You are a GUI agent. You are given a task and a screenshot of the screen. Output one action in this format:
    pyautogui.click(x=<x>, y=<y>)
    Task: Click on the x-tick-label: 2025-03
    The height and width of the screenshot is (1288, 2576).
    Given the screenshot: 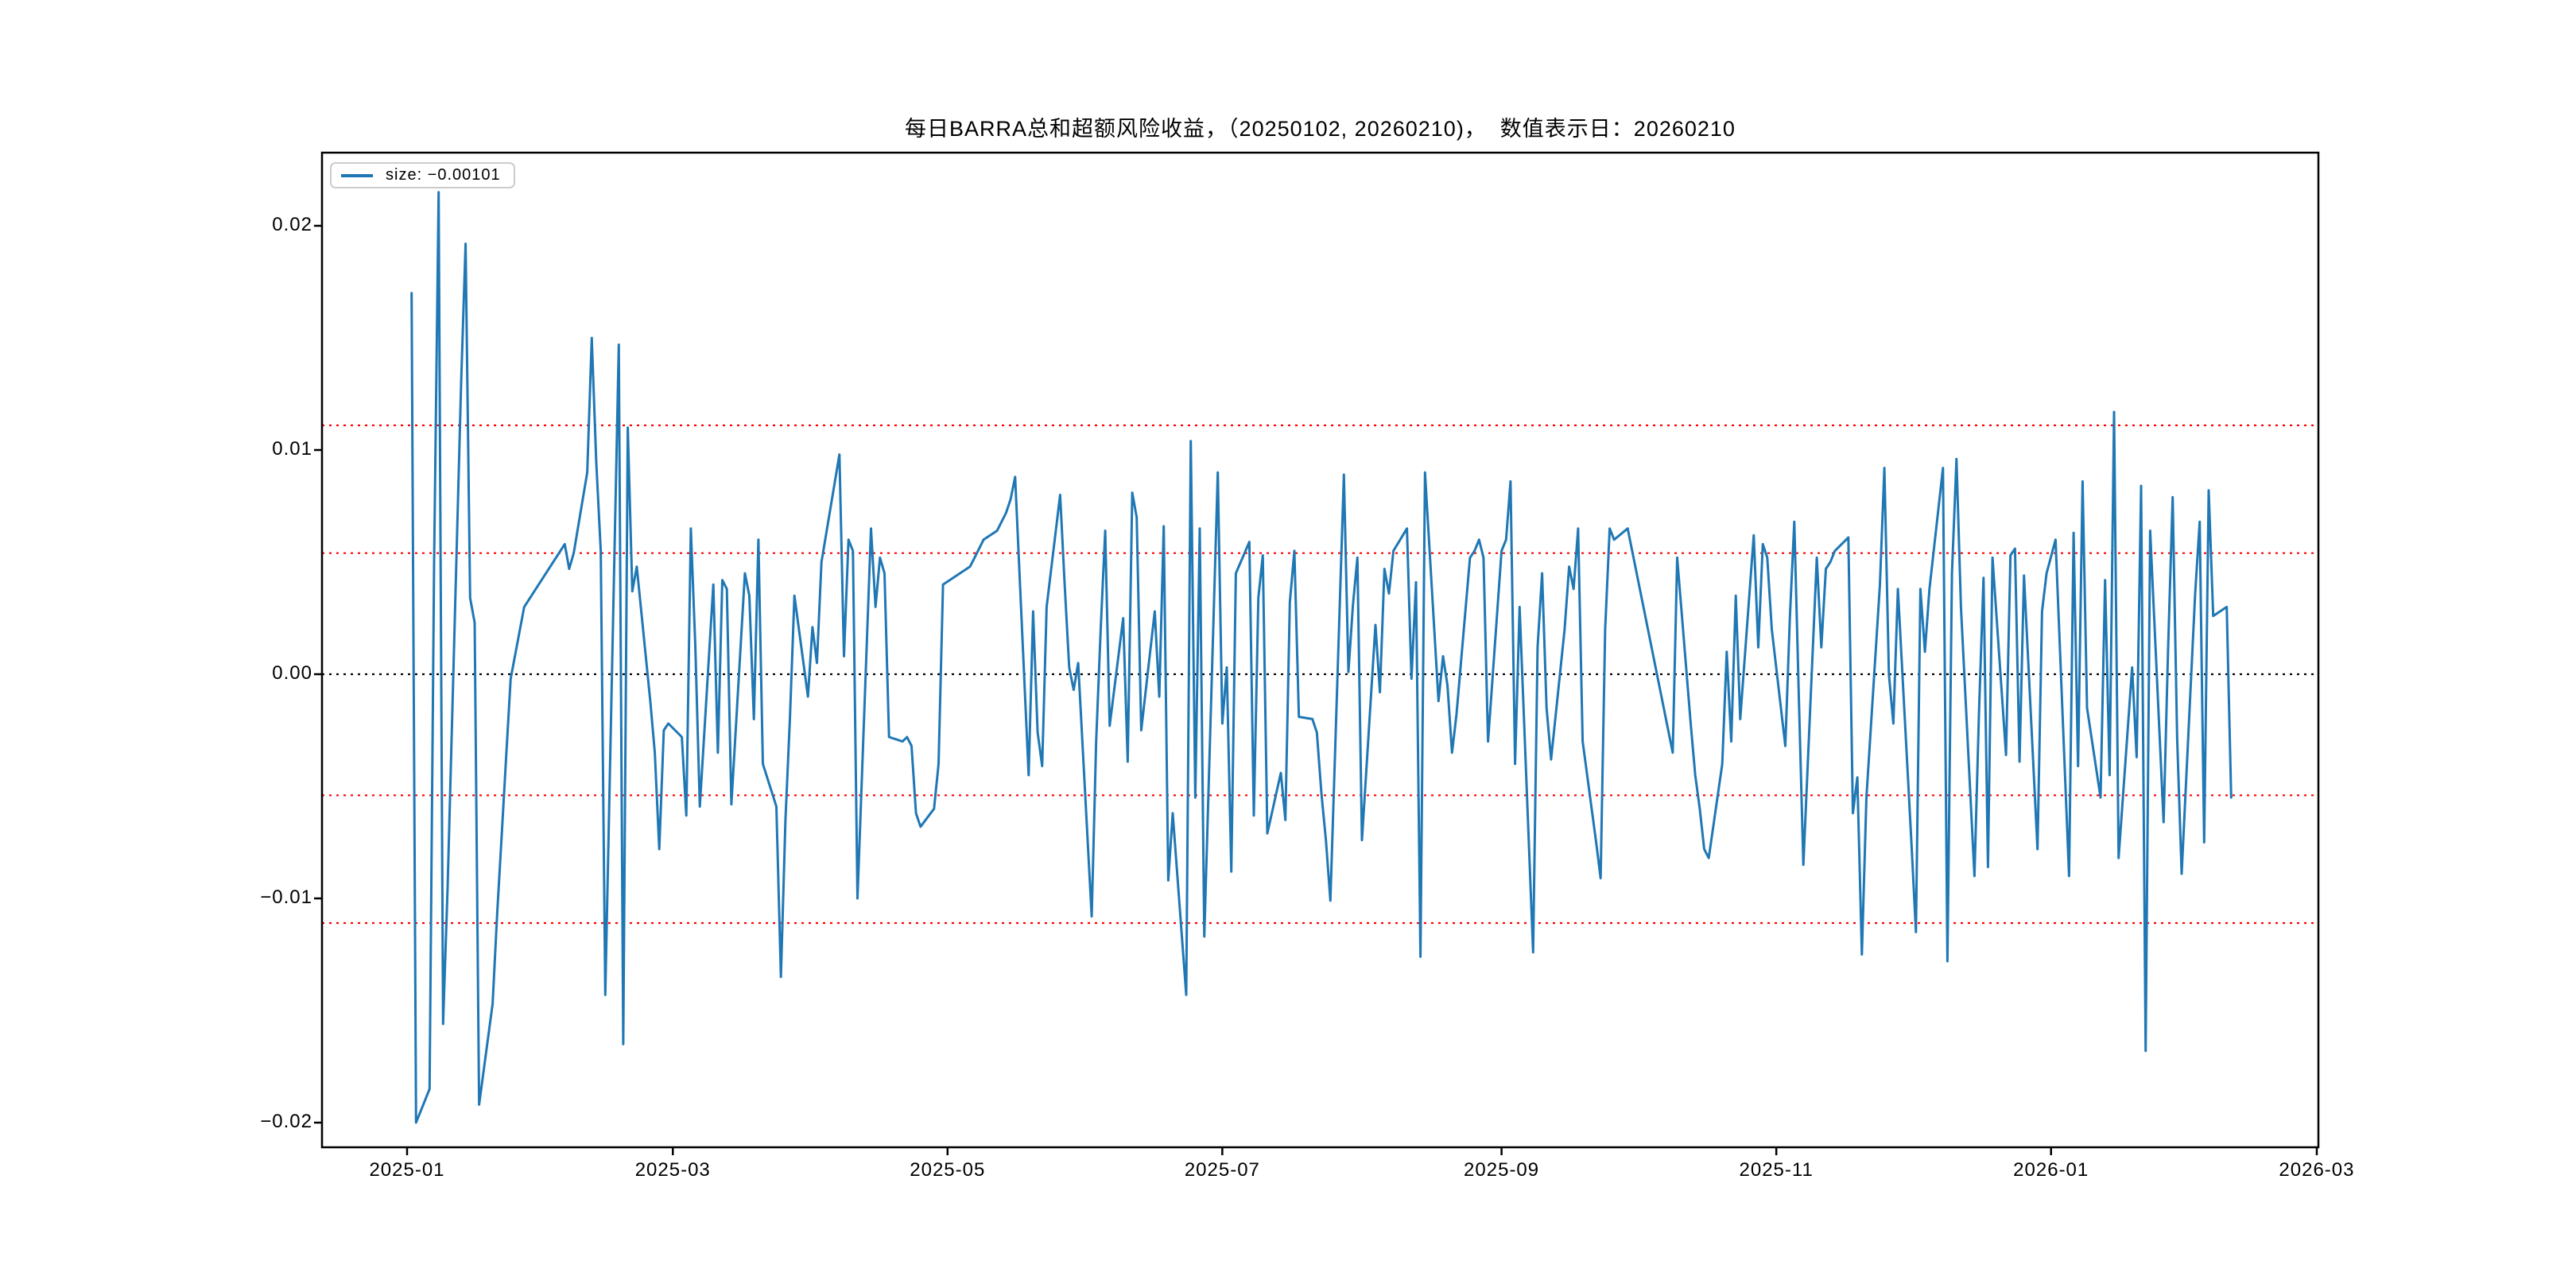 What is the action you would take?
    pyautogui.click(x=672, y=1170)
    